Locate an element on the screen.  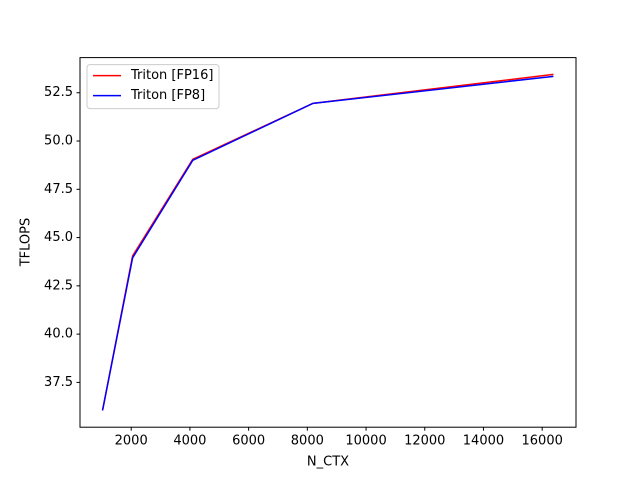
legend-label: Triton [FP8] is located at coordinates (167, 95).